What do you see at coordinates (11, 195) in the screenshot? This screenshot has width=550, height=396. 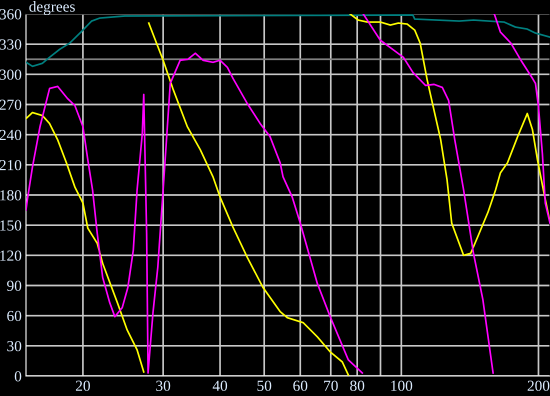 I see `y-tick-label: 180` at bounding box center [11, 195].